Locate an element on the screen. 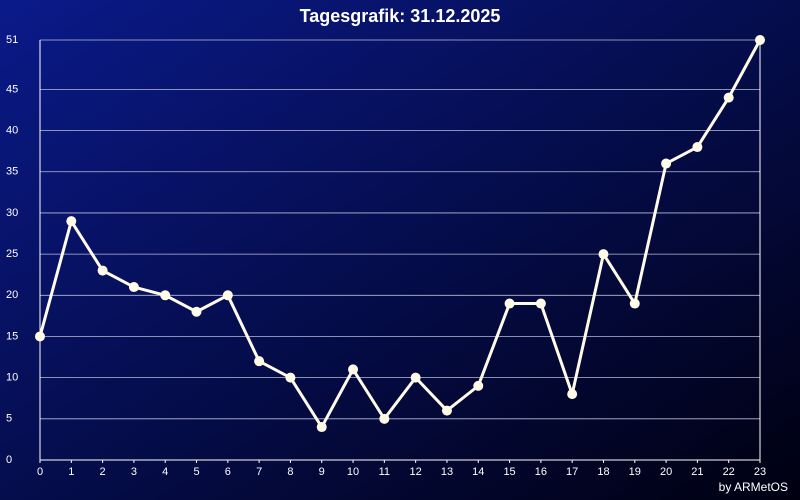  y-tick-label: 51 is located at coordinates (12, 40).